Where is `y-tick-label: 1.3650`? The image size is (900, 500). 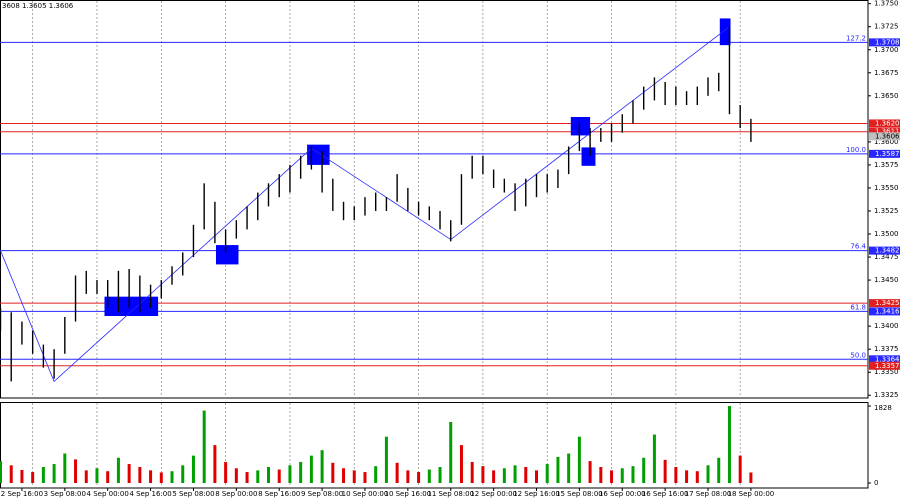 y-tick-label: 1.3650 is located at coordinates (886, 96).